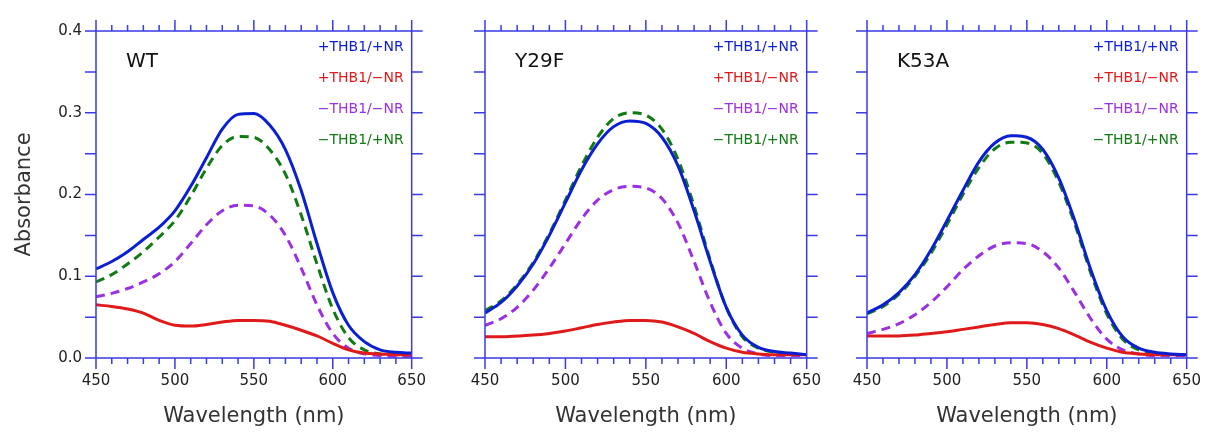 Image resolution: width=1225 pixels, height=441 pixels. I want to click on y-tick-label: 0.2, so click(70, 193).